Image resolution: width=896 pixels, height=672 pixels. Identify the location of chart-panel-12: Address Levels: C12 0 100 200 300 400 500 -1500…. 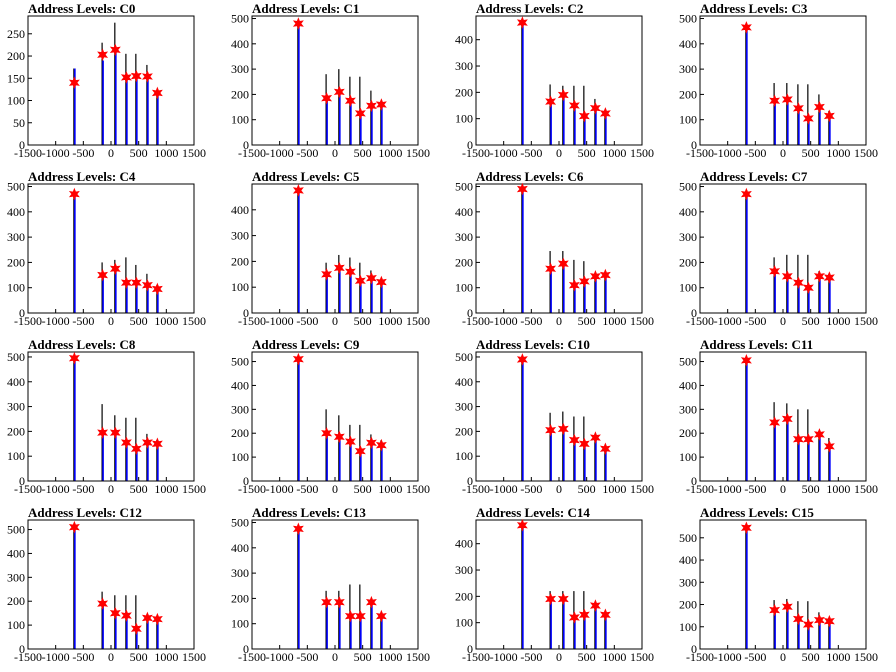
(112, 588).